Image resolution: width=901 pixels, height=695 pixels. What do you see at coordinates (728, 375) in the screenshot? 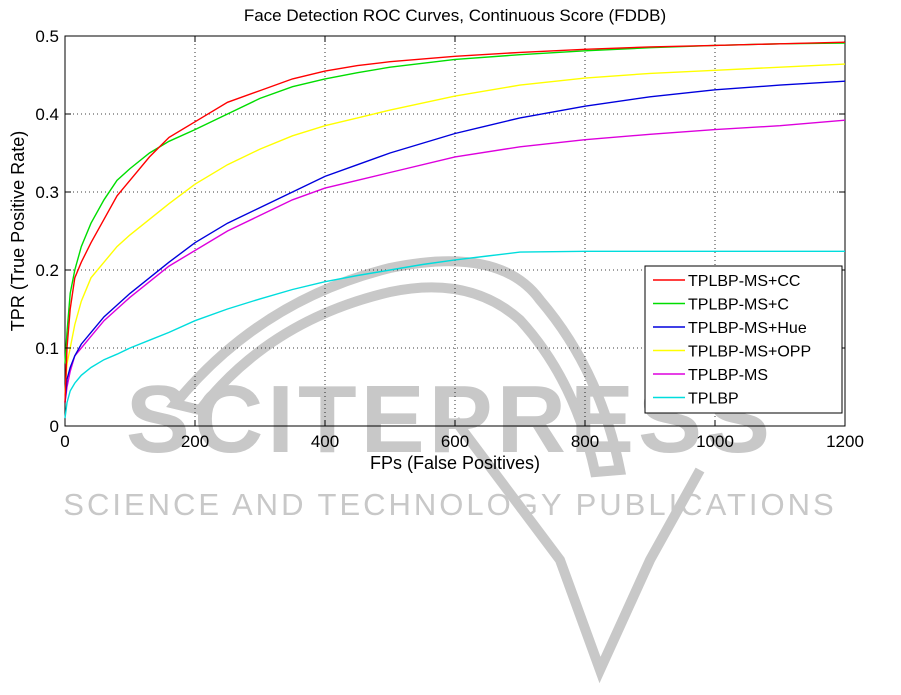
I see `legend-label: TPLBP-MS` at bounding box center [728, 375].